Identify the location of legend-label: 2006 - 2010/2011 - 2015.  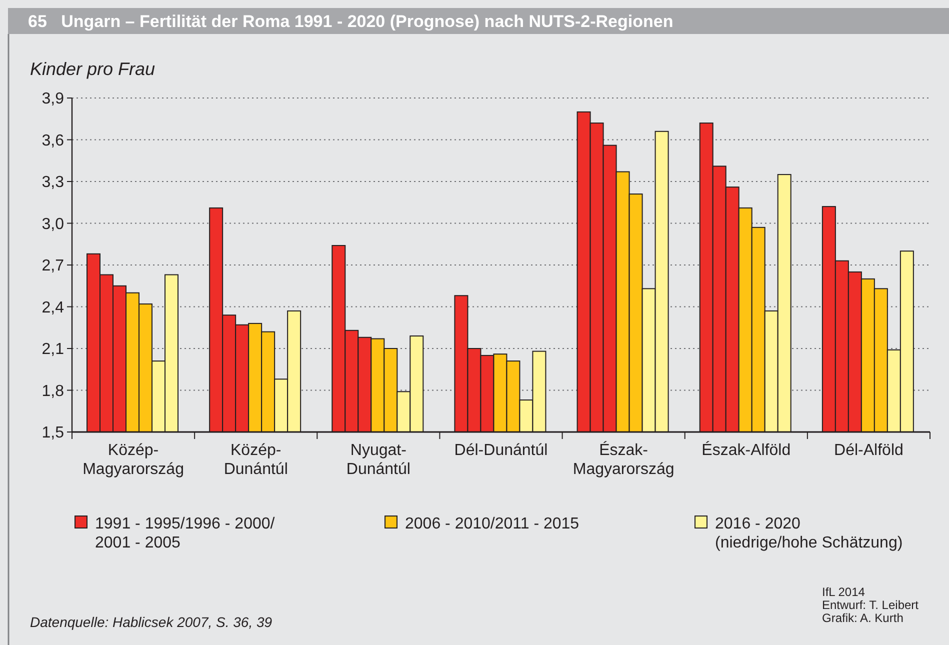
(492, 524).